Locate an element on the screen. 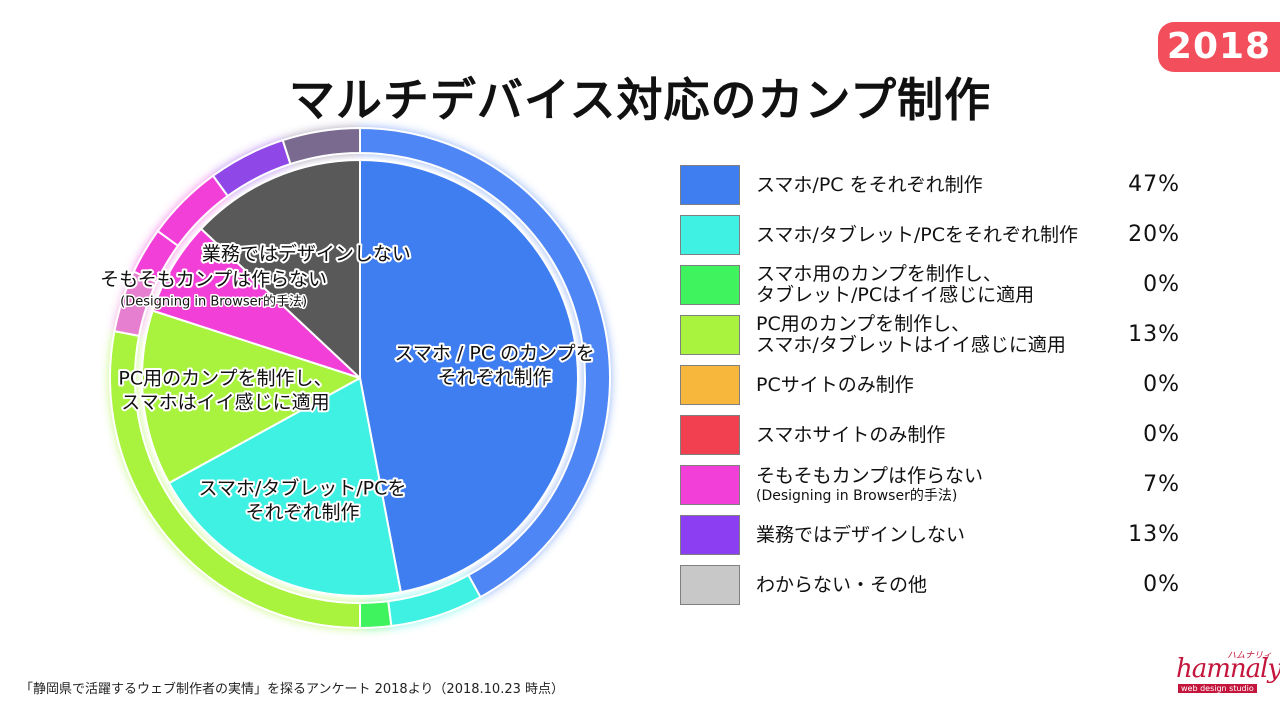  legend-row: PCサイトのみ制作 0% is located at coordinates (940, 385).